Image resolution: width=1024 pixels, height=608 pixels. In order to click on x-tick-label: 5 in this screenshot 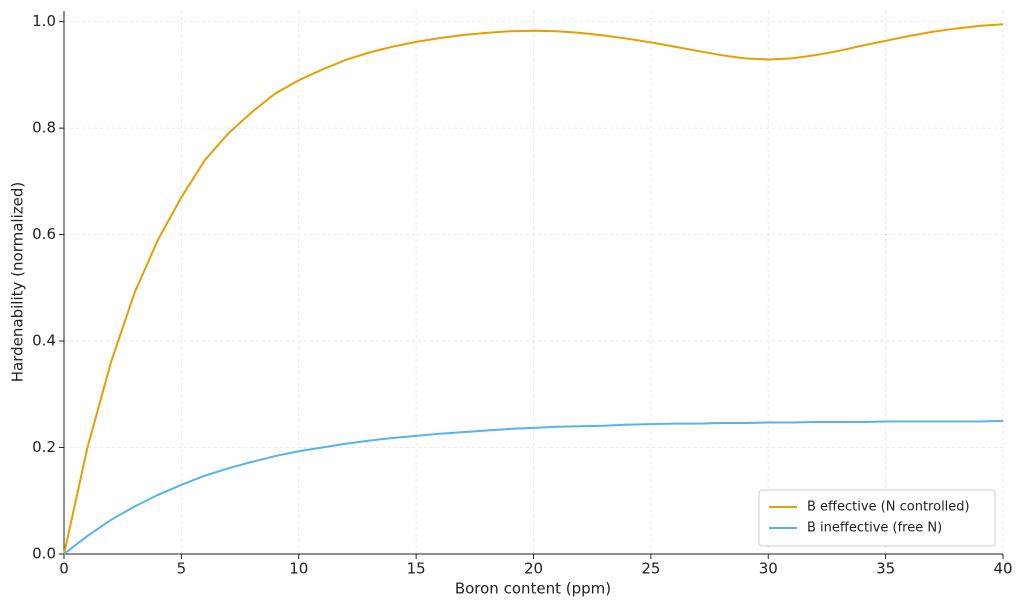, I will do `click(182, 569)`.